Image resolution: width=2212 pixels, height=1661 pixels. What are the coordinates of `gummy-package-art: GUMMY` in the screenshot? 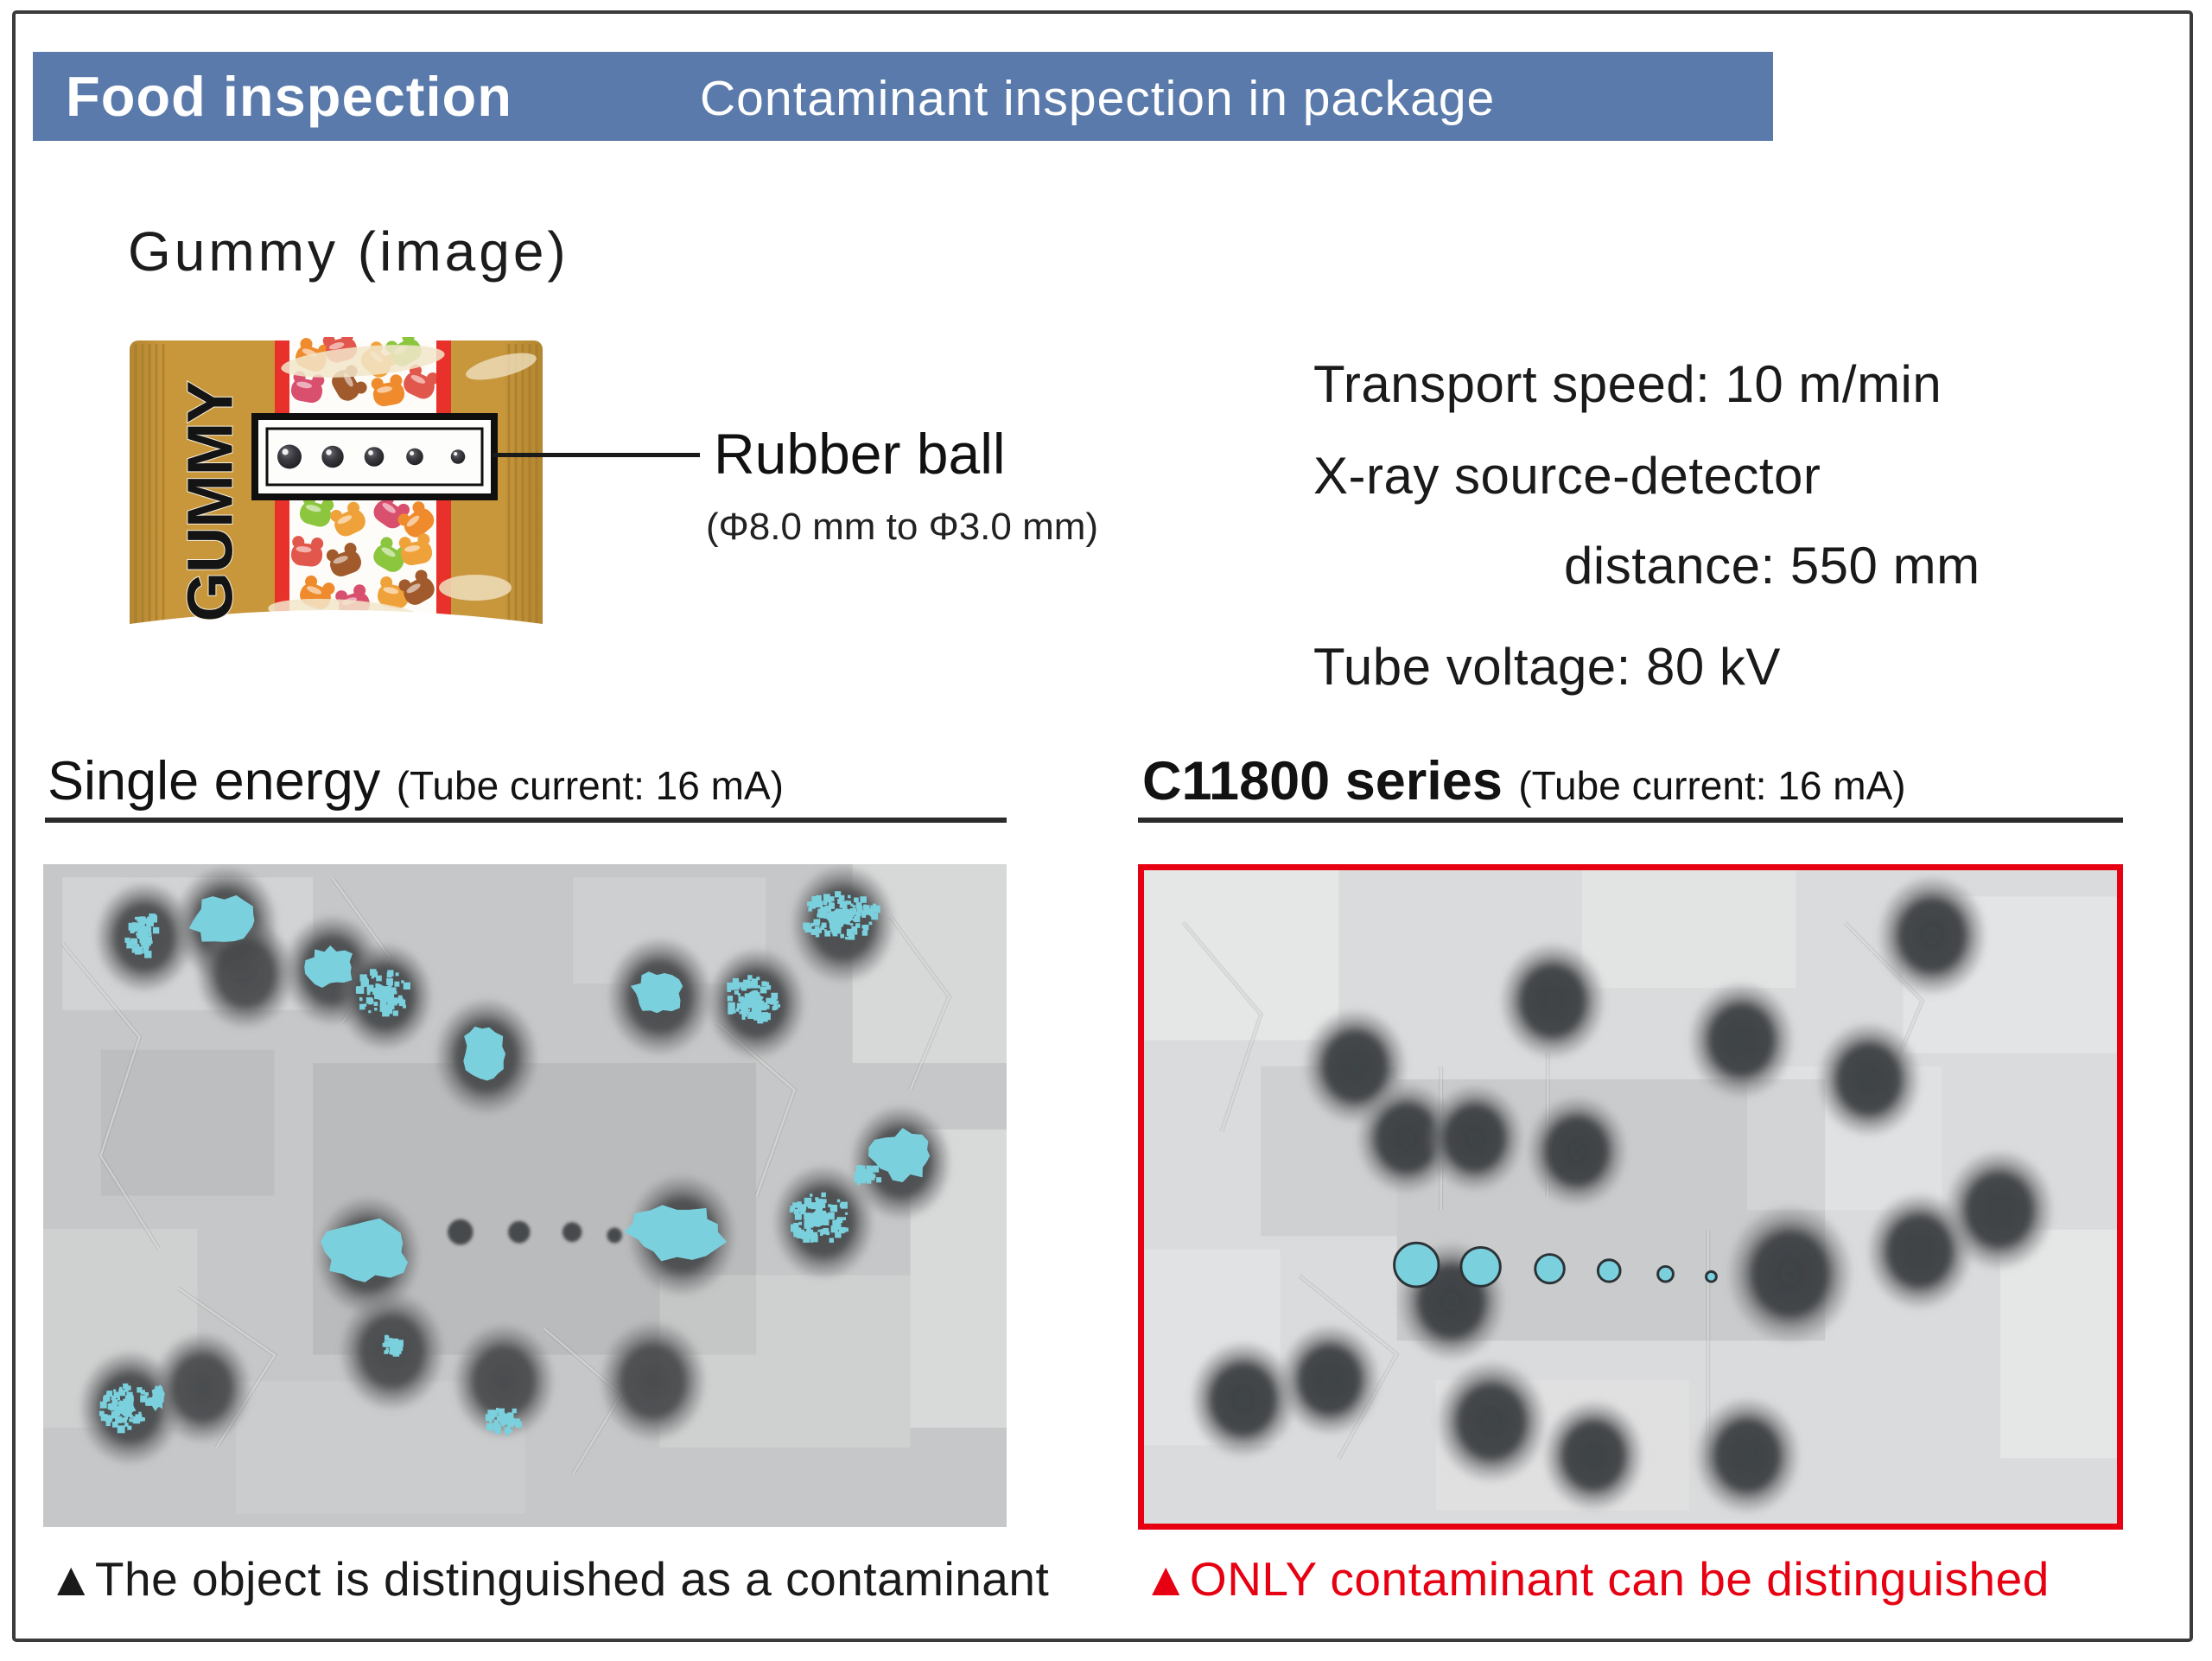 It's located at (336, 484).